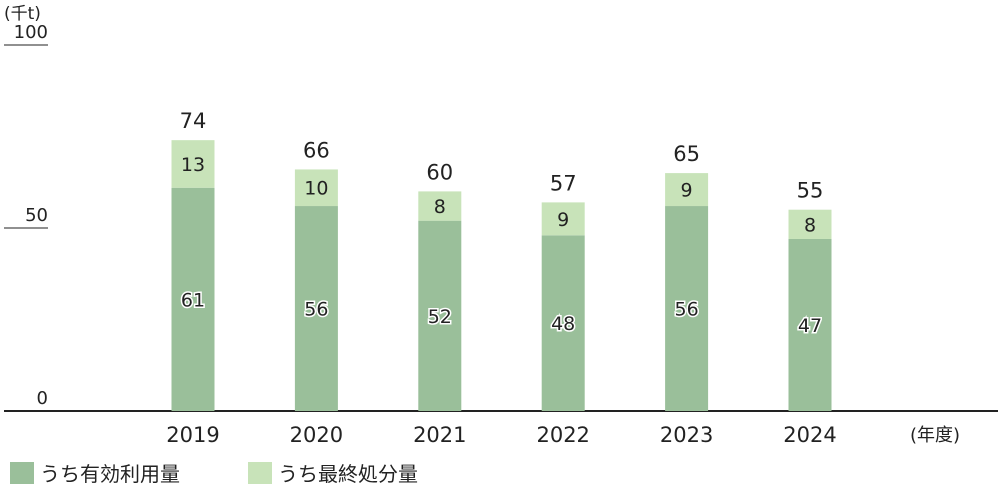  I want to click on y-unit-label: (千t), so click(22, 14).